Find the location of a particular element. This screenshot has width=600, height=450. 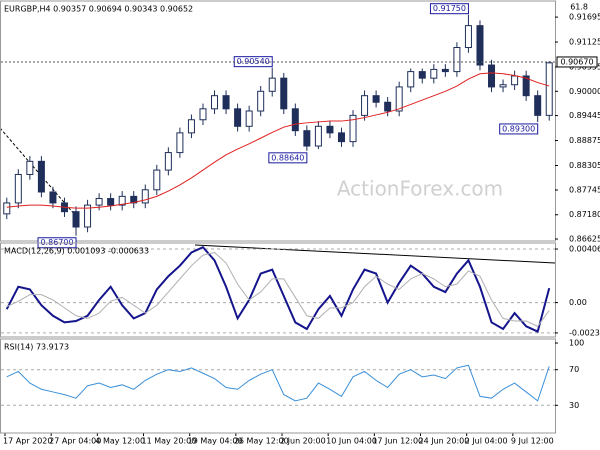

y-tick-label: 0.88305 is located at coordinates (584, 165).